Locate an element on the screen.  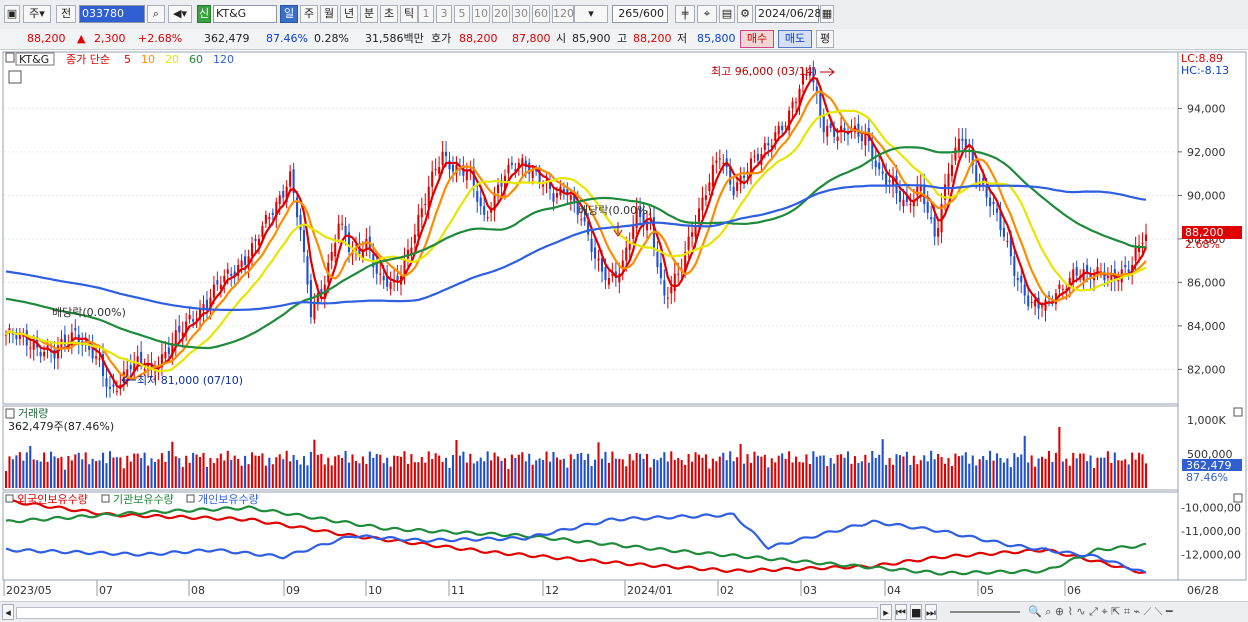
period-button-2: 월 is located at coordinates (329, 14).